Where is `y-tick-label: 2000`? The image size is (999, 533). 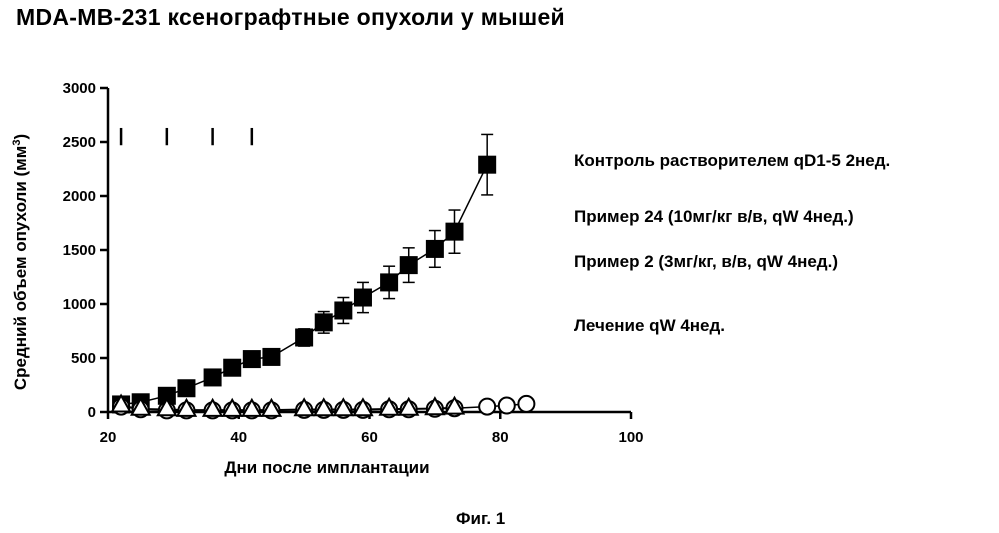
y-tick-label: 2000 is located at coordinates (79, 196).